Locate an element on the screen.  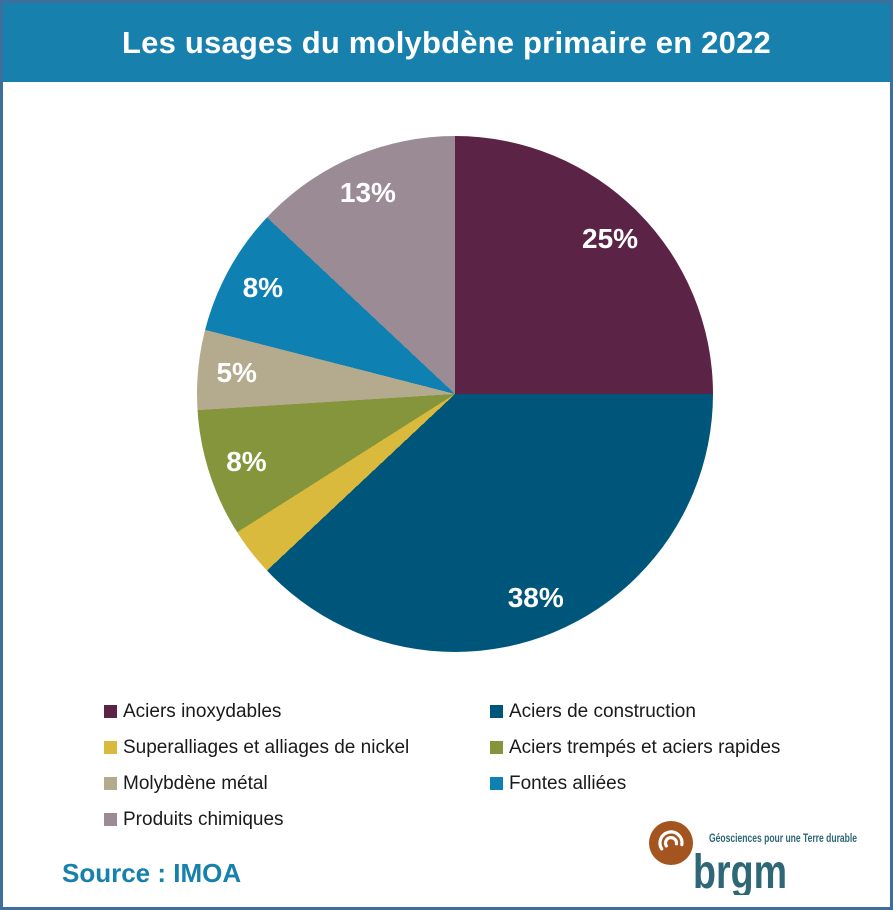
legend-label: Superalliages et alliages de nickel is located at coordinates (266, 747).